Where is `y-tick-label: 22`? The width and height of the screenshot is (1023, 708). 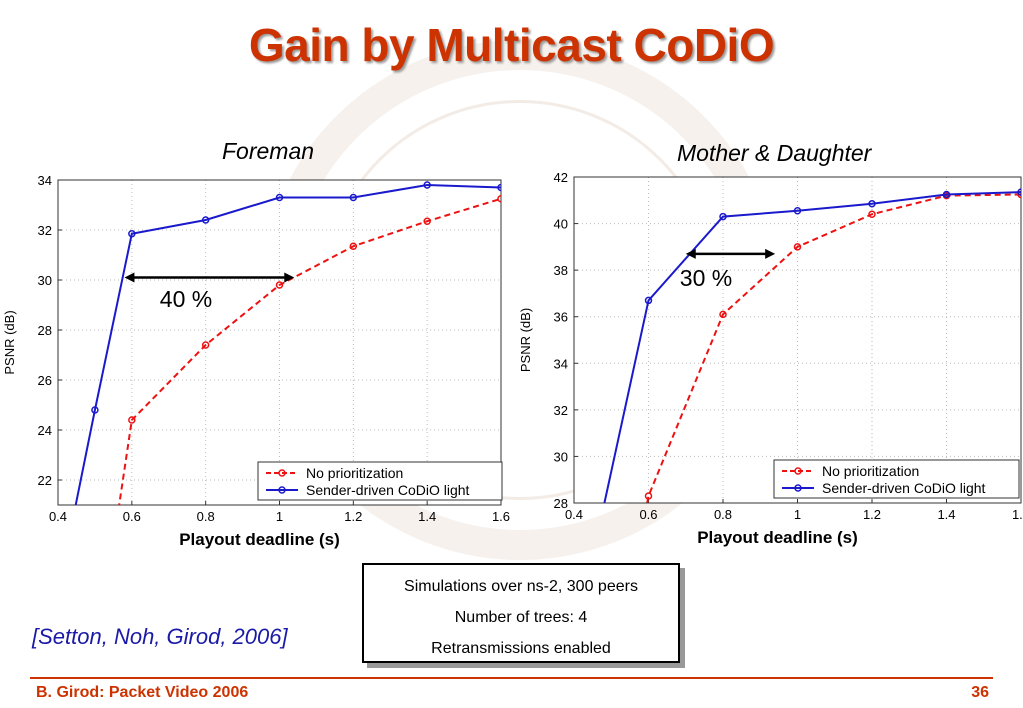
y-tick-label: 22 is located at coordinates (45, 480).